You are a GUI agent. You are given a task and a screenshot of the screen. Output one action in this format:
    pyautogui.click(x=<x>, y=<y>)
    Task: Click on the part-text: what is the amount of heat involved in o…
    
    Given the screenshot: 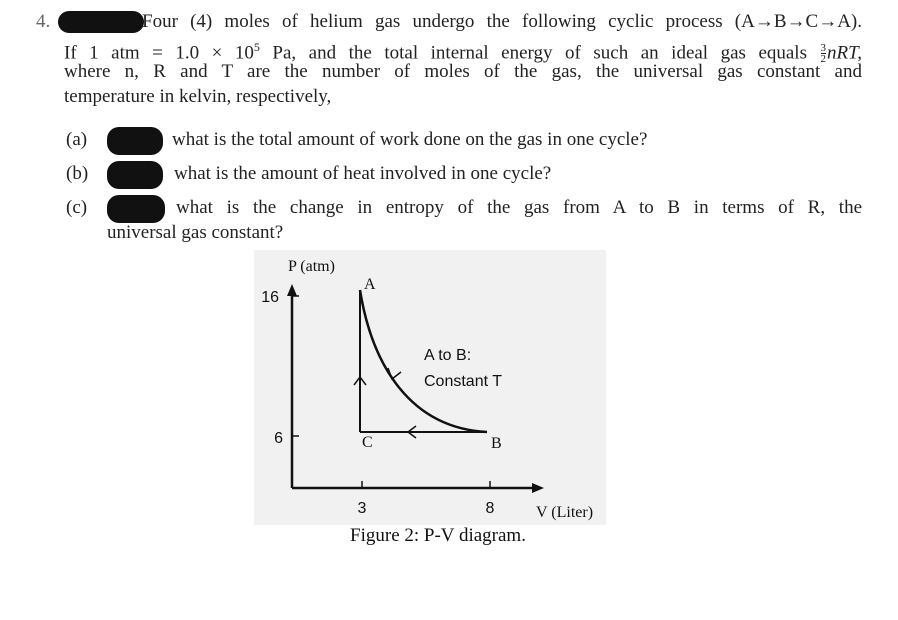 What is the action you would take?
    pyautogui.click(x=363, y=173)
    